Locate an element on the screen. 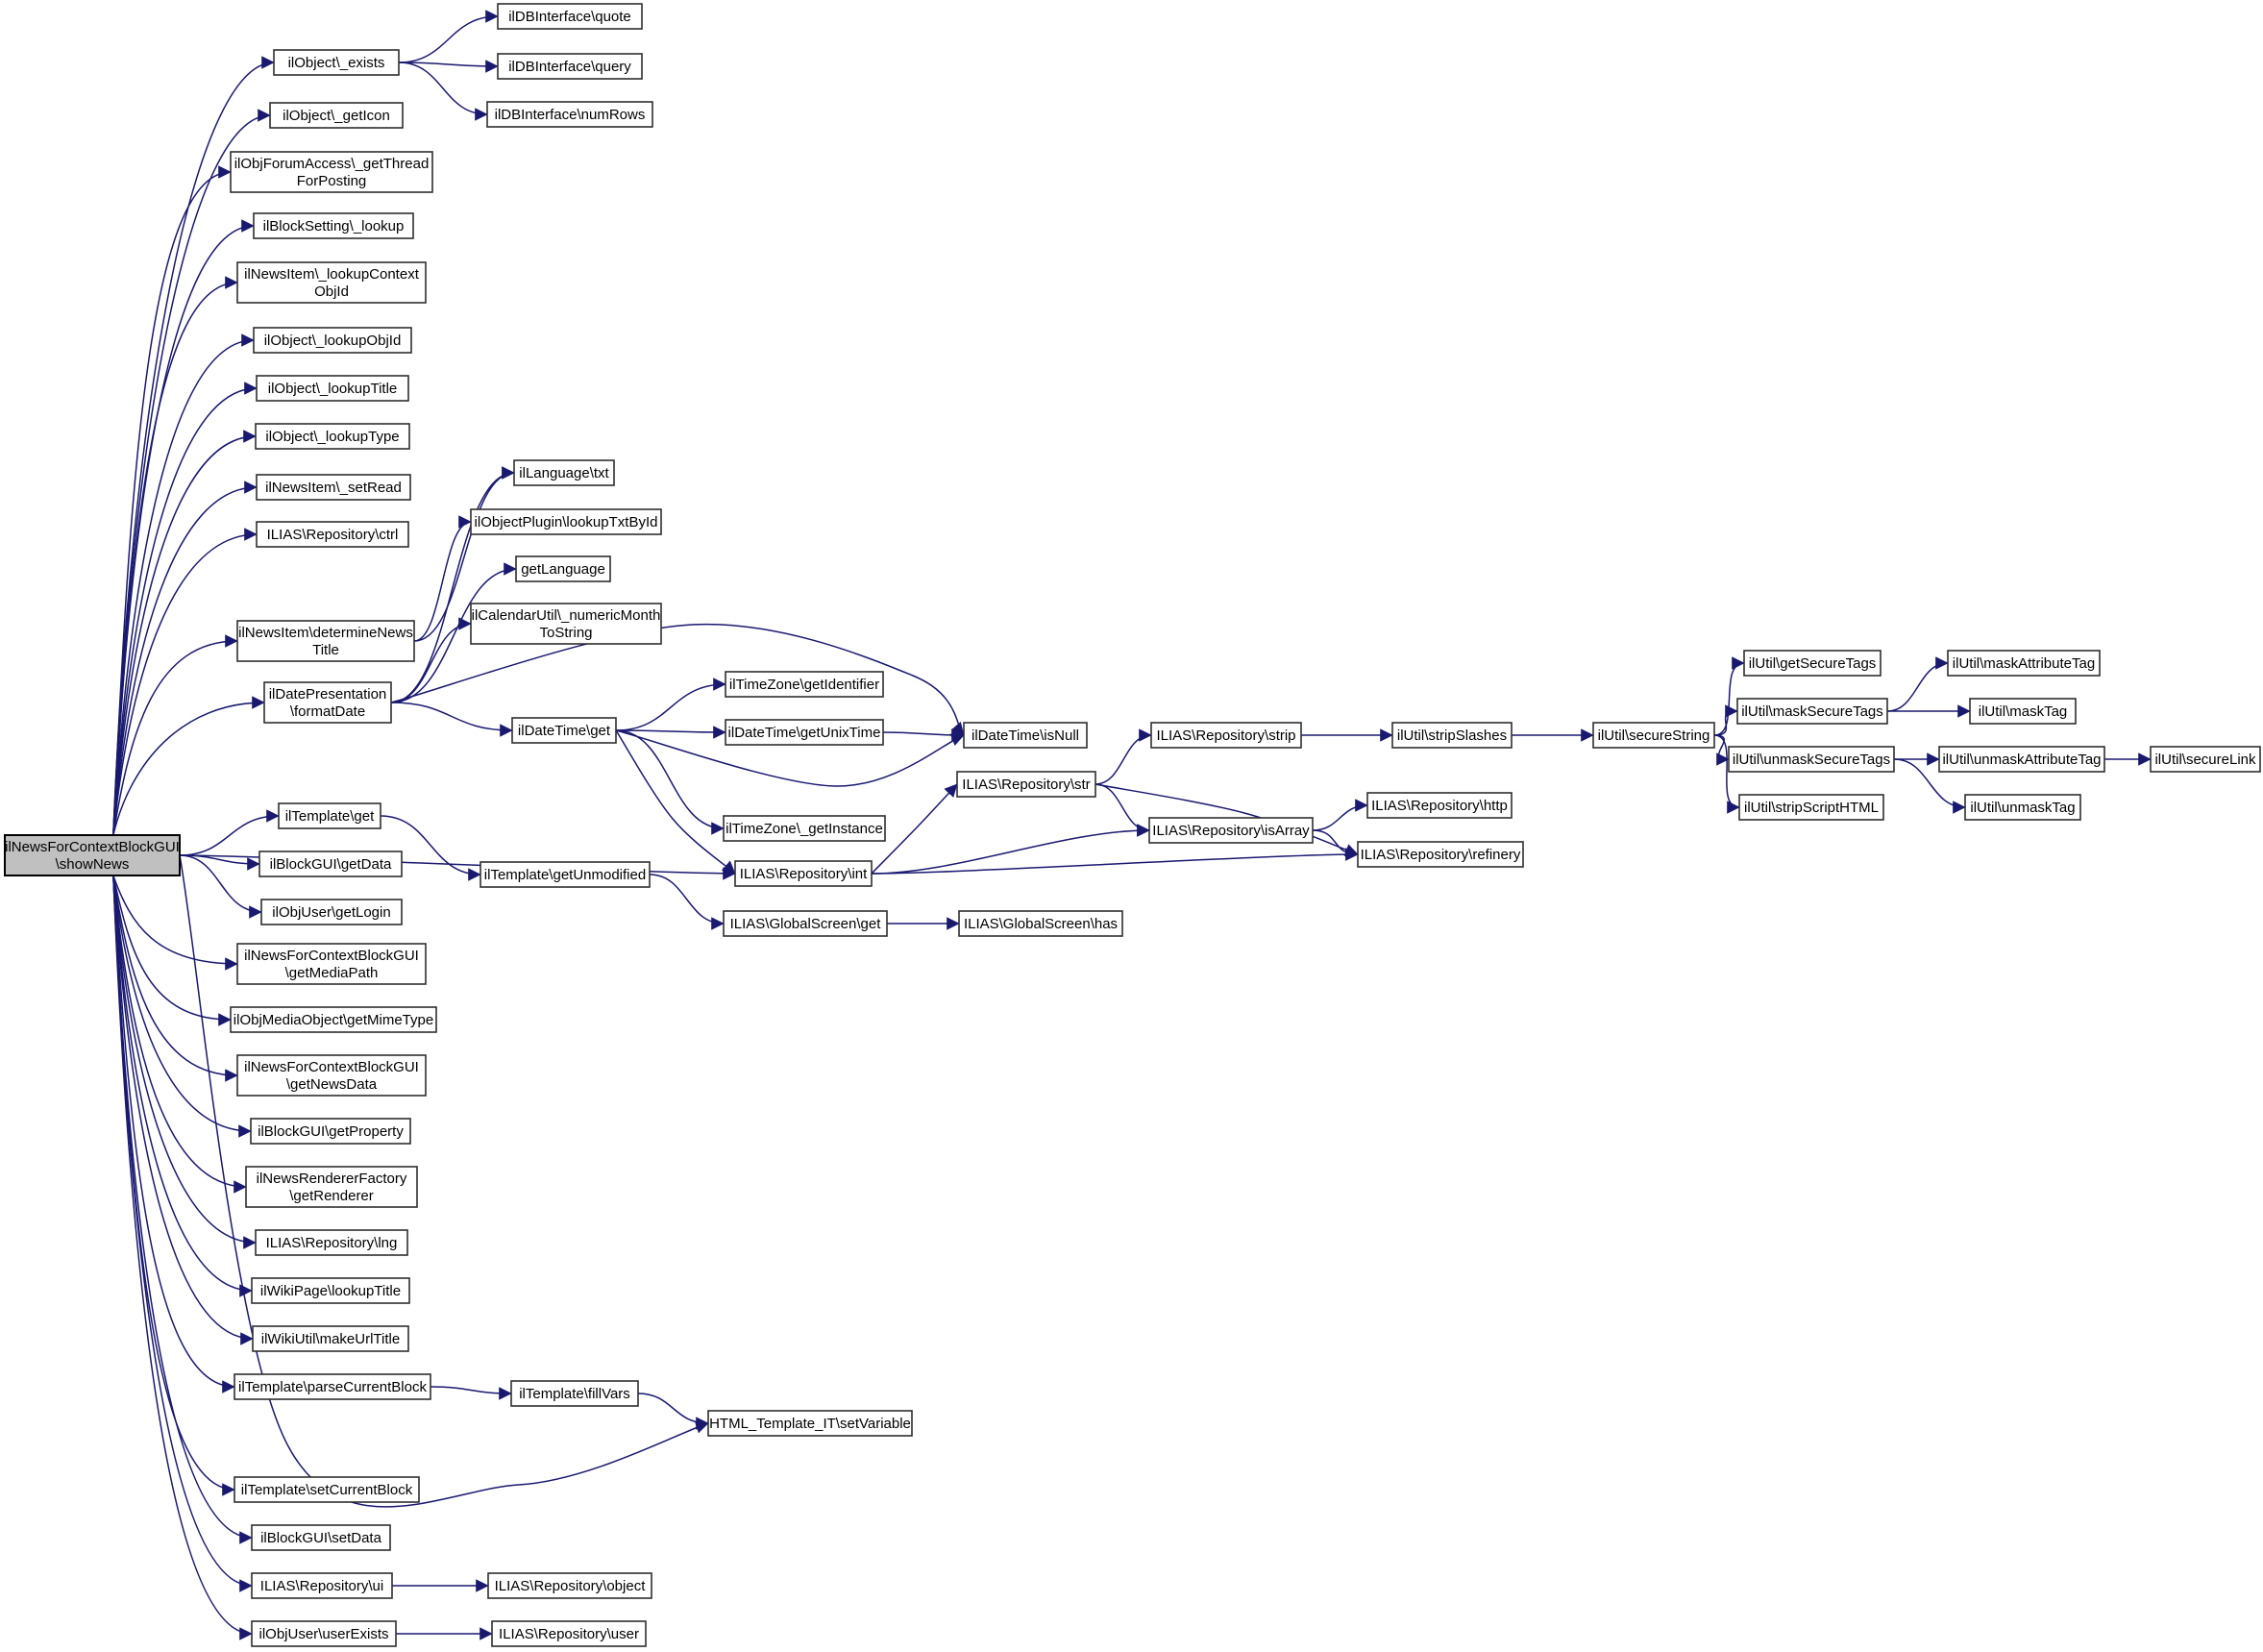 The image size is (2263, 1652). node-gsHas: ILIAS\GlobalScreen\has is located at coordinates (1040, 923).